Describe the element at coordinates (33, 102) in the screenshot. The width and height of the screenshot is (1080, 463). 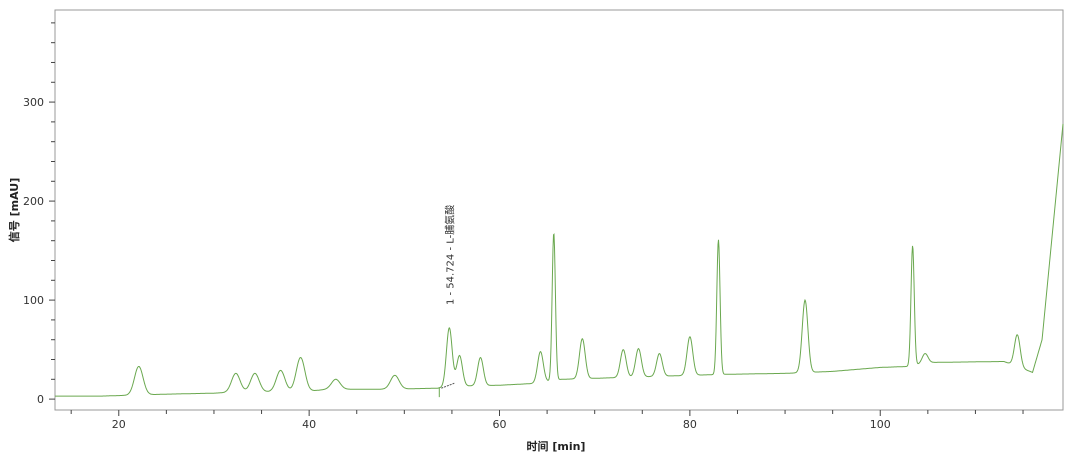
I see `y-tick-label: 300` at that location.